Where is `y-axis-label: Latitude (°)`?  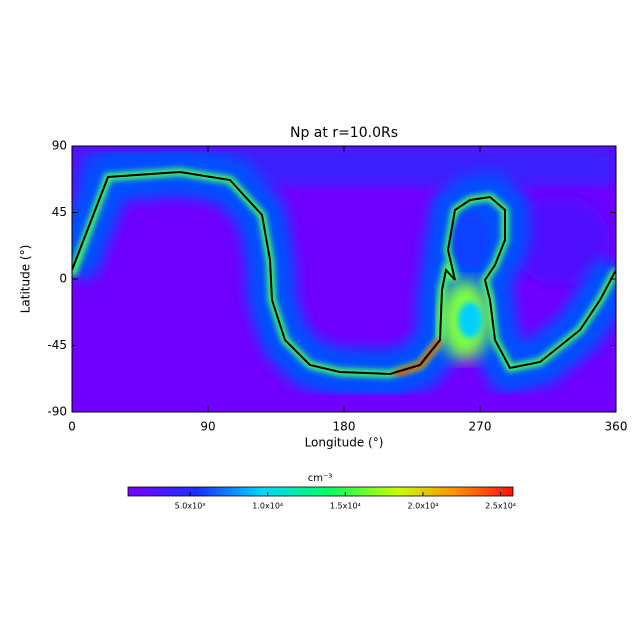 y-axis-label: Latitude (°) is located at coordinates (26, 279).